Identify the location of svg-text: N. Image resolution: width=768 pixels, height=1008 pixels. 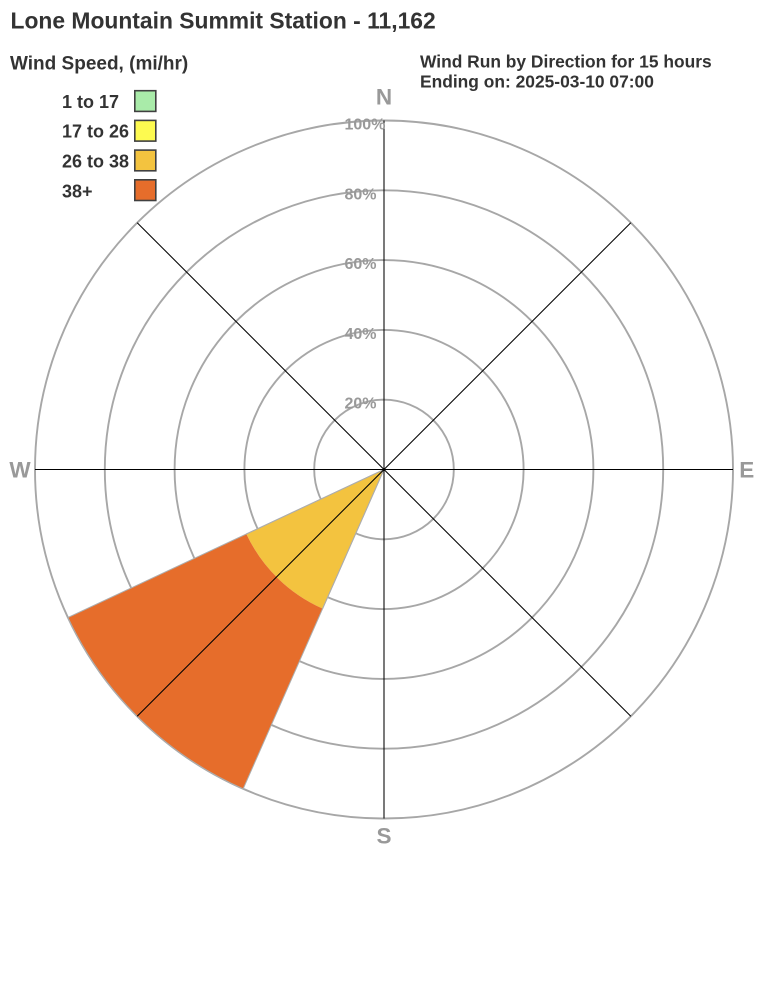
(384, 97).